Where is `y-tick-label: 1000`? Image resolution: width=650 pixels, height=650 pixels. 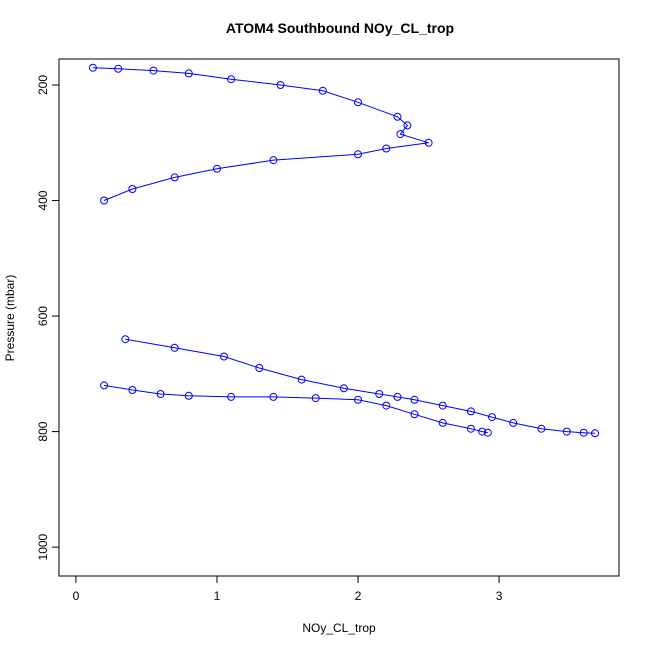 y-tick-label: 1000 is located at coordinates (43, 546).